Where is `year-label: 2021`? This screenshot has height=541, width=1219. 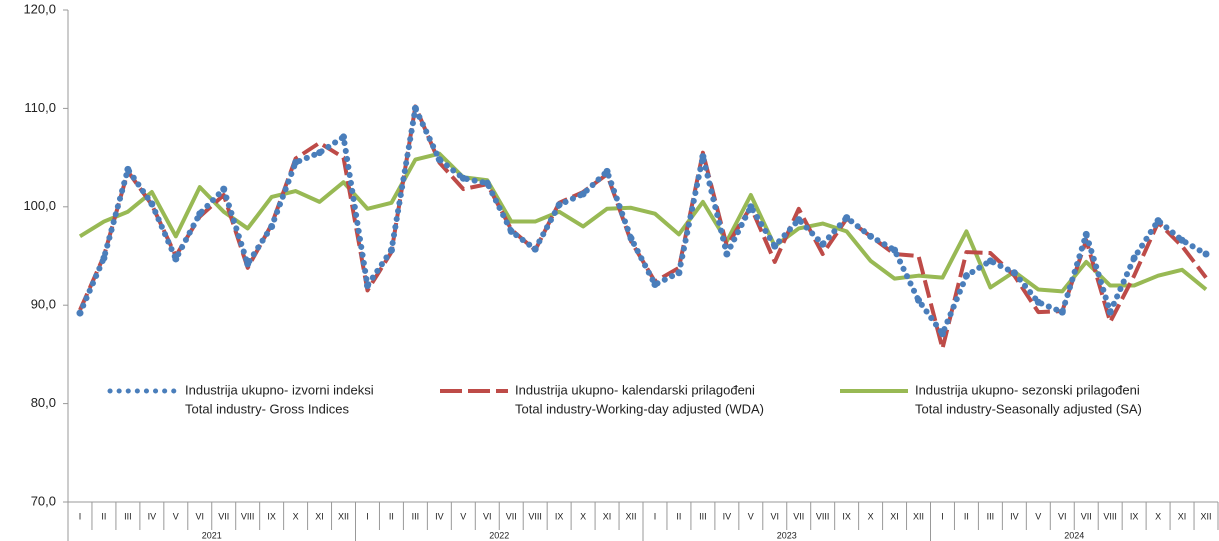 year-label: 2021 is located at coordinates (212, 535).